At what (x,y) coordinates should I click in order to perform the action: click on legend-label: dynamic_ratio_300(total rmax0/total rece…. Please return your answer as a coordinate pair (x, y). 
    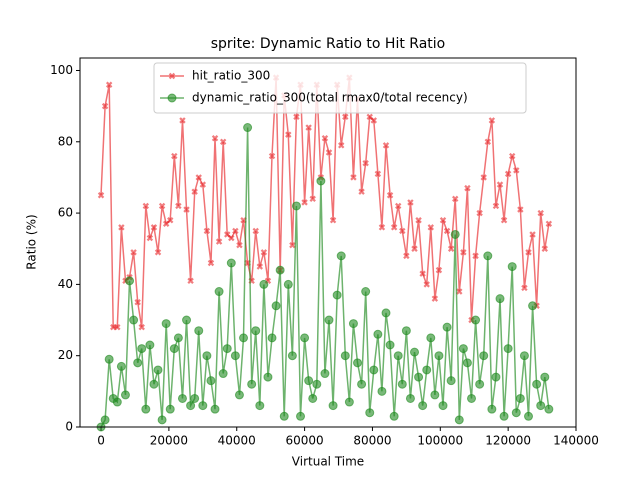
    Looking at the image, I should click on (330, 98).